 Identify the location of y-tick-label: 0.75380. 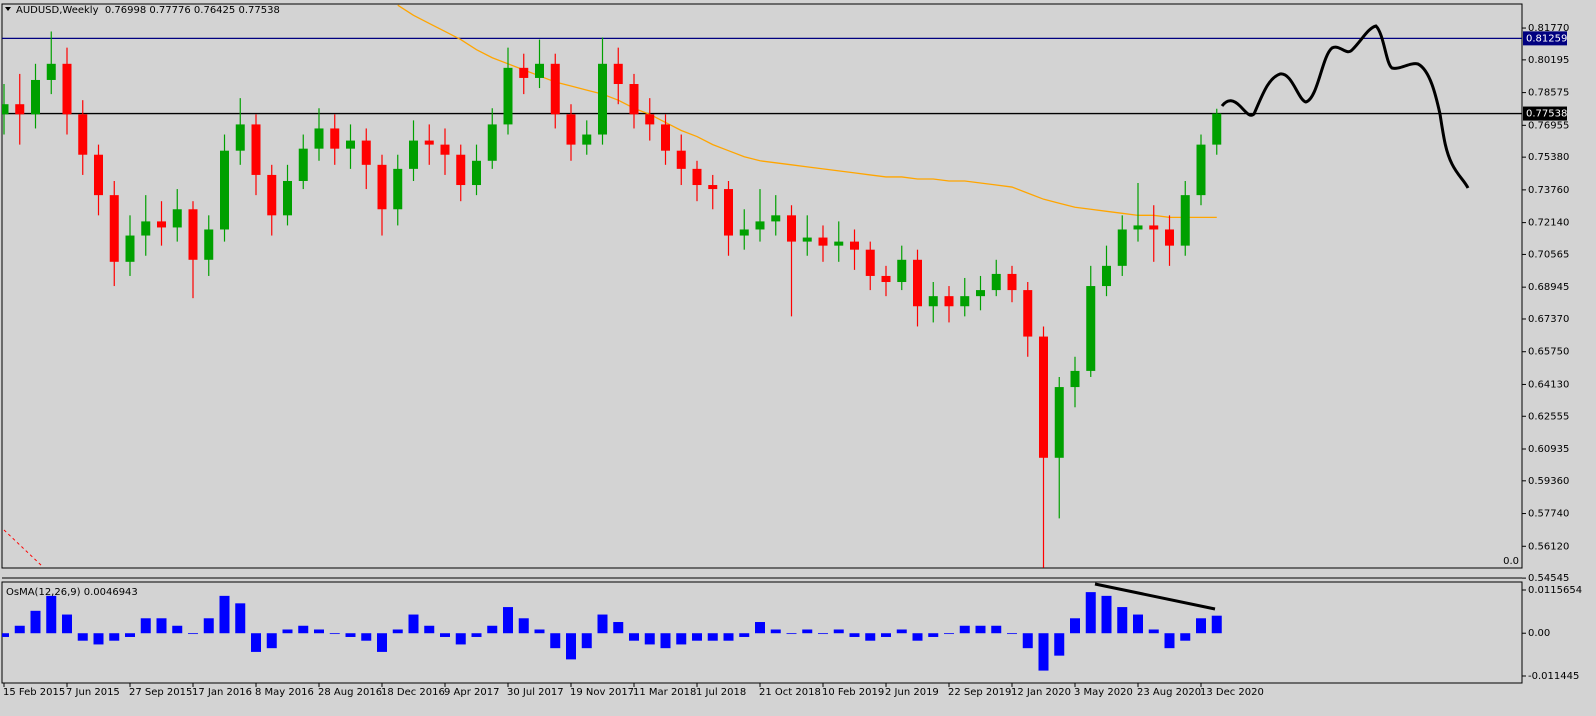
(1548, 157).